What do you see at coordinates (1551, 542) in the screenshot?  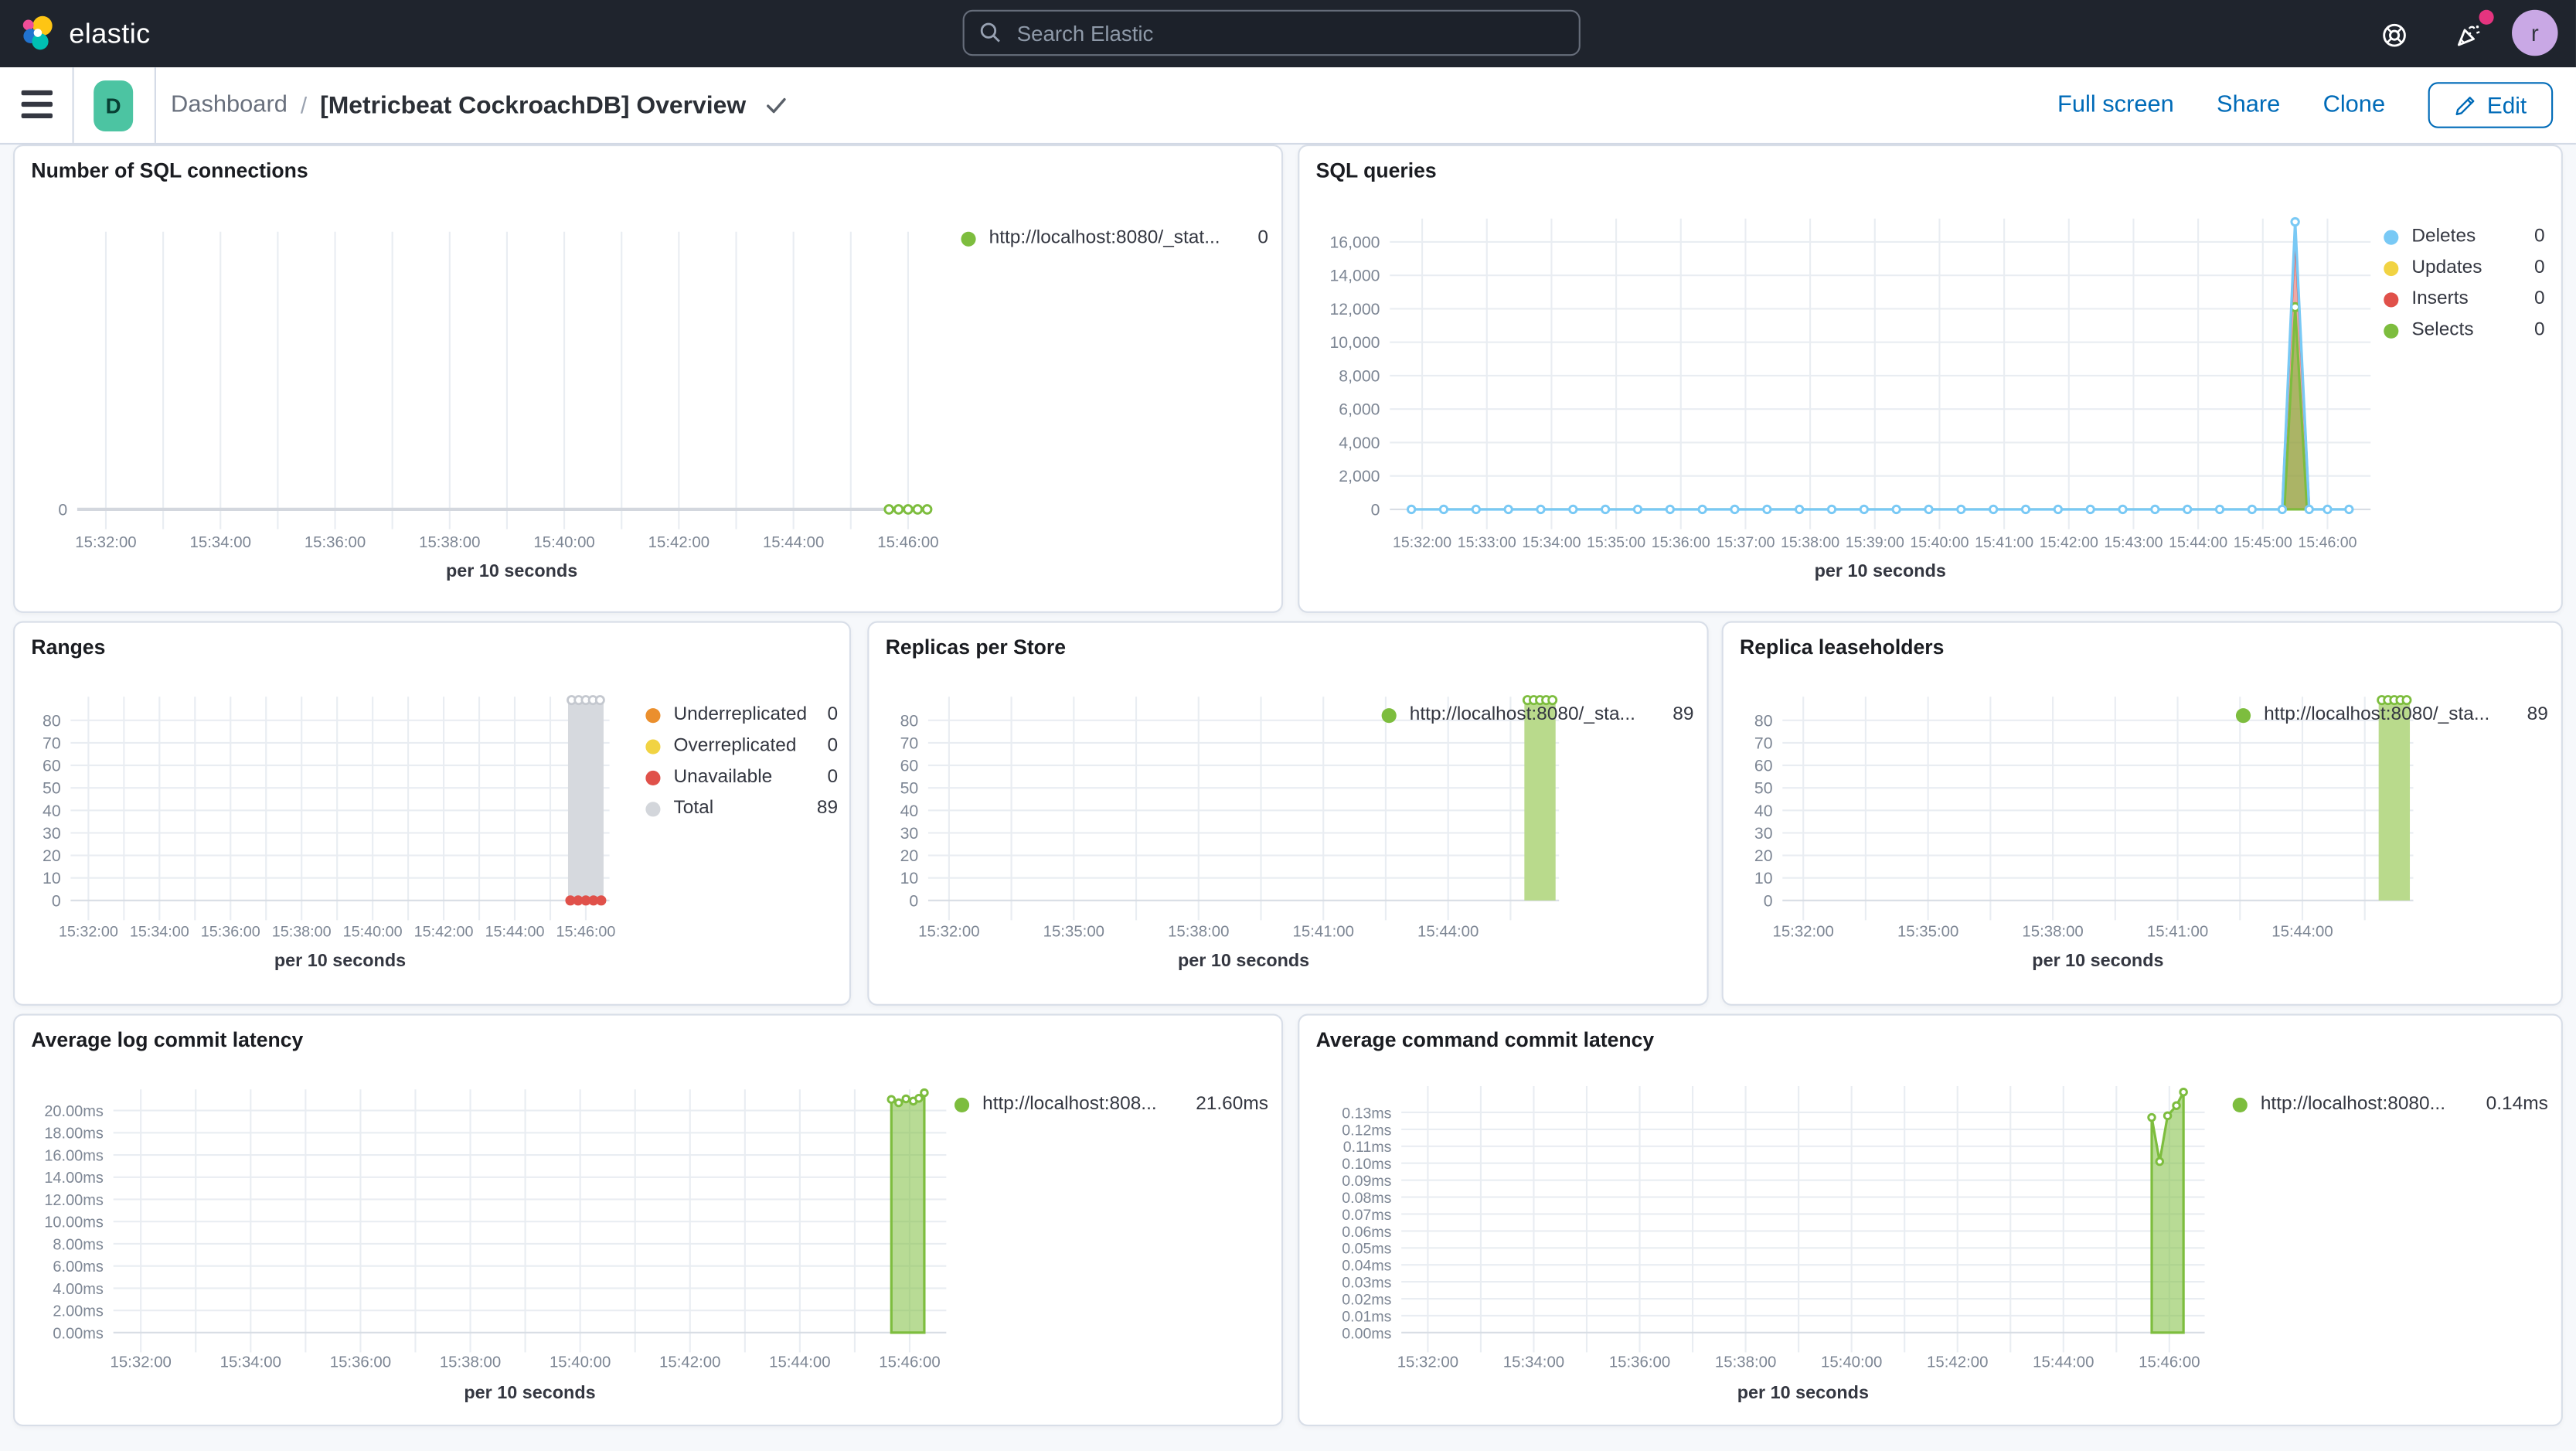 I see `svg-text: 15:34:00` at bounding box center [1551, 542].